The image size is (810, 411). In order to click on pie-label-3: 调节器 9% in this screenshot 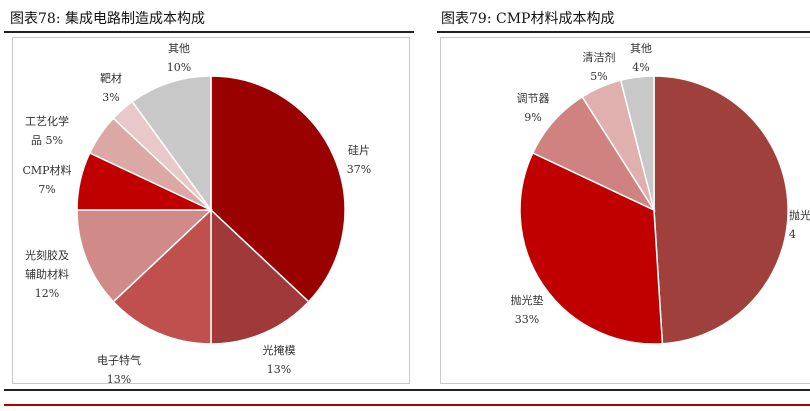, I will do `click(533, 108)`.